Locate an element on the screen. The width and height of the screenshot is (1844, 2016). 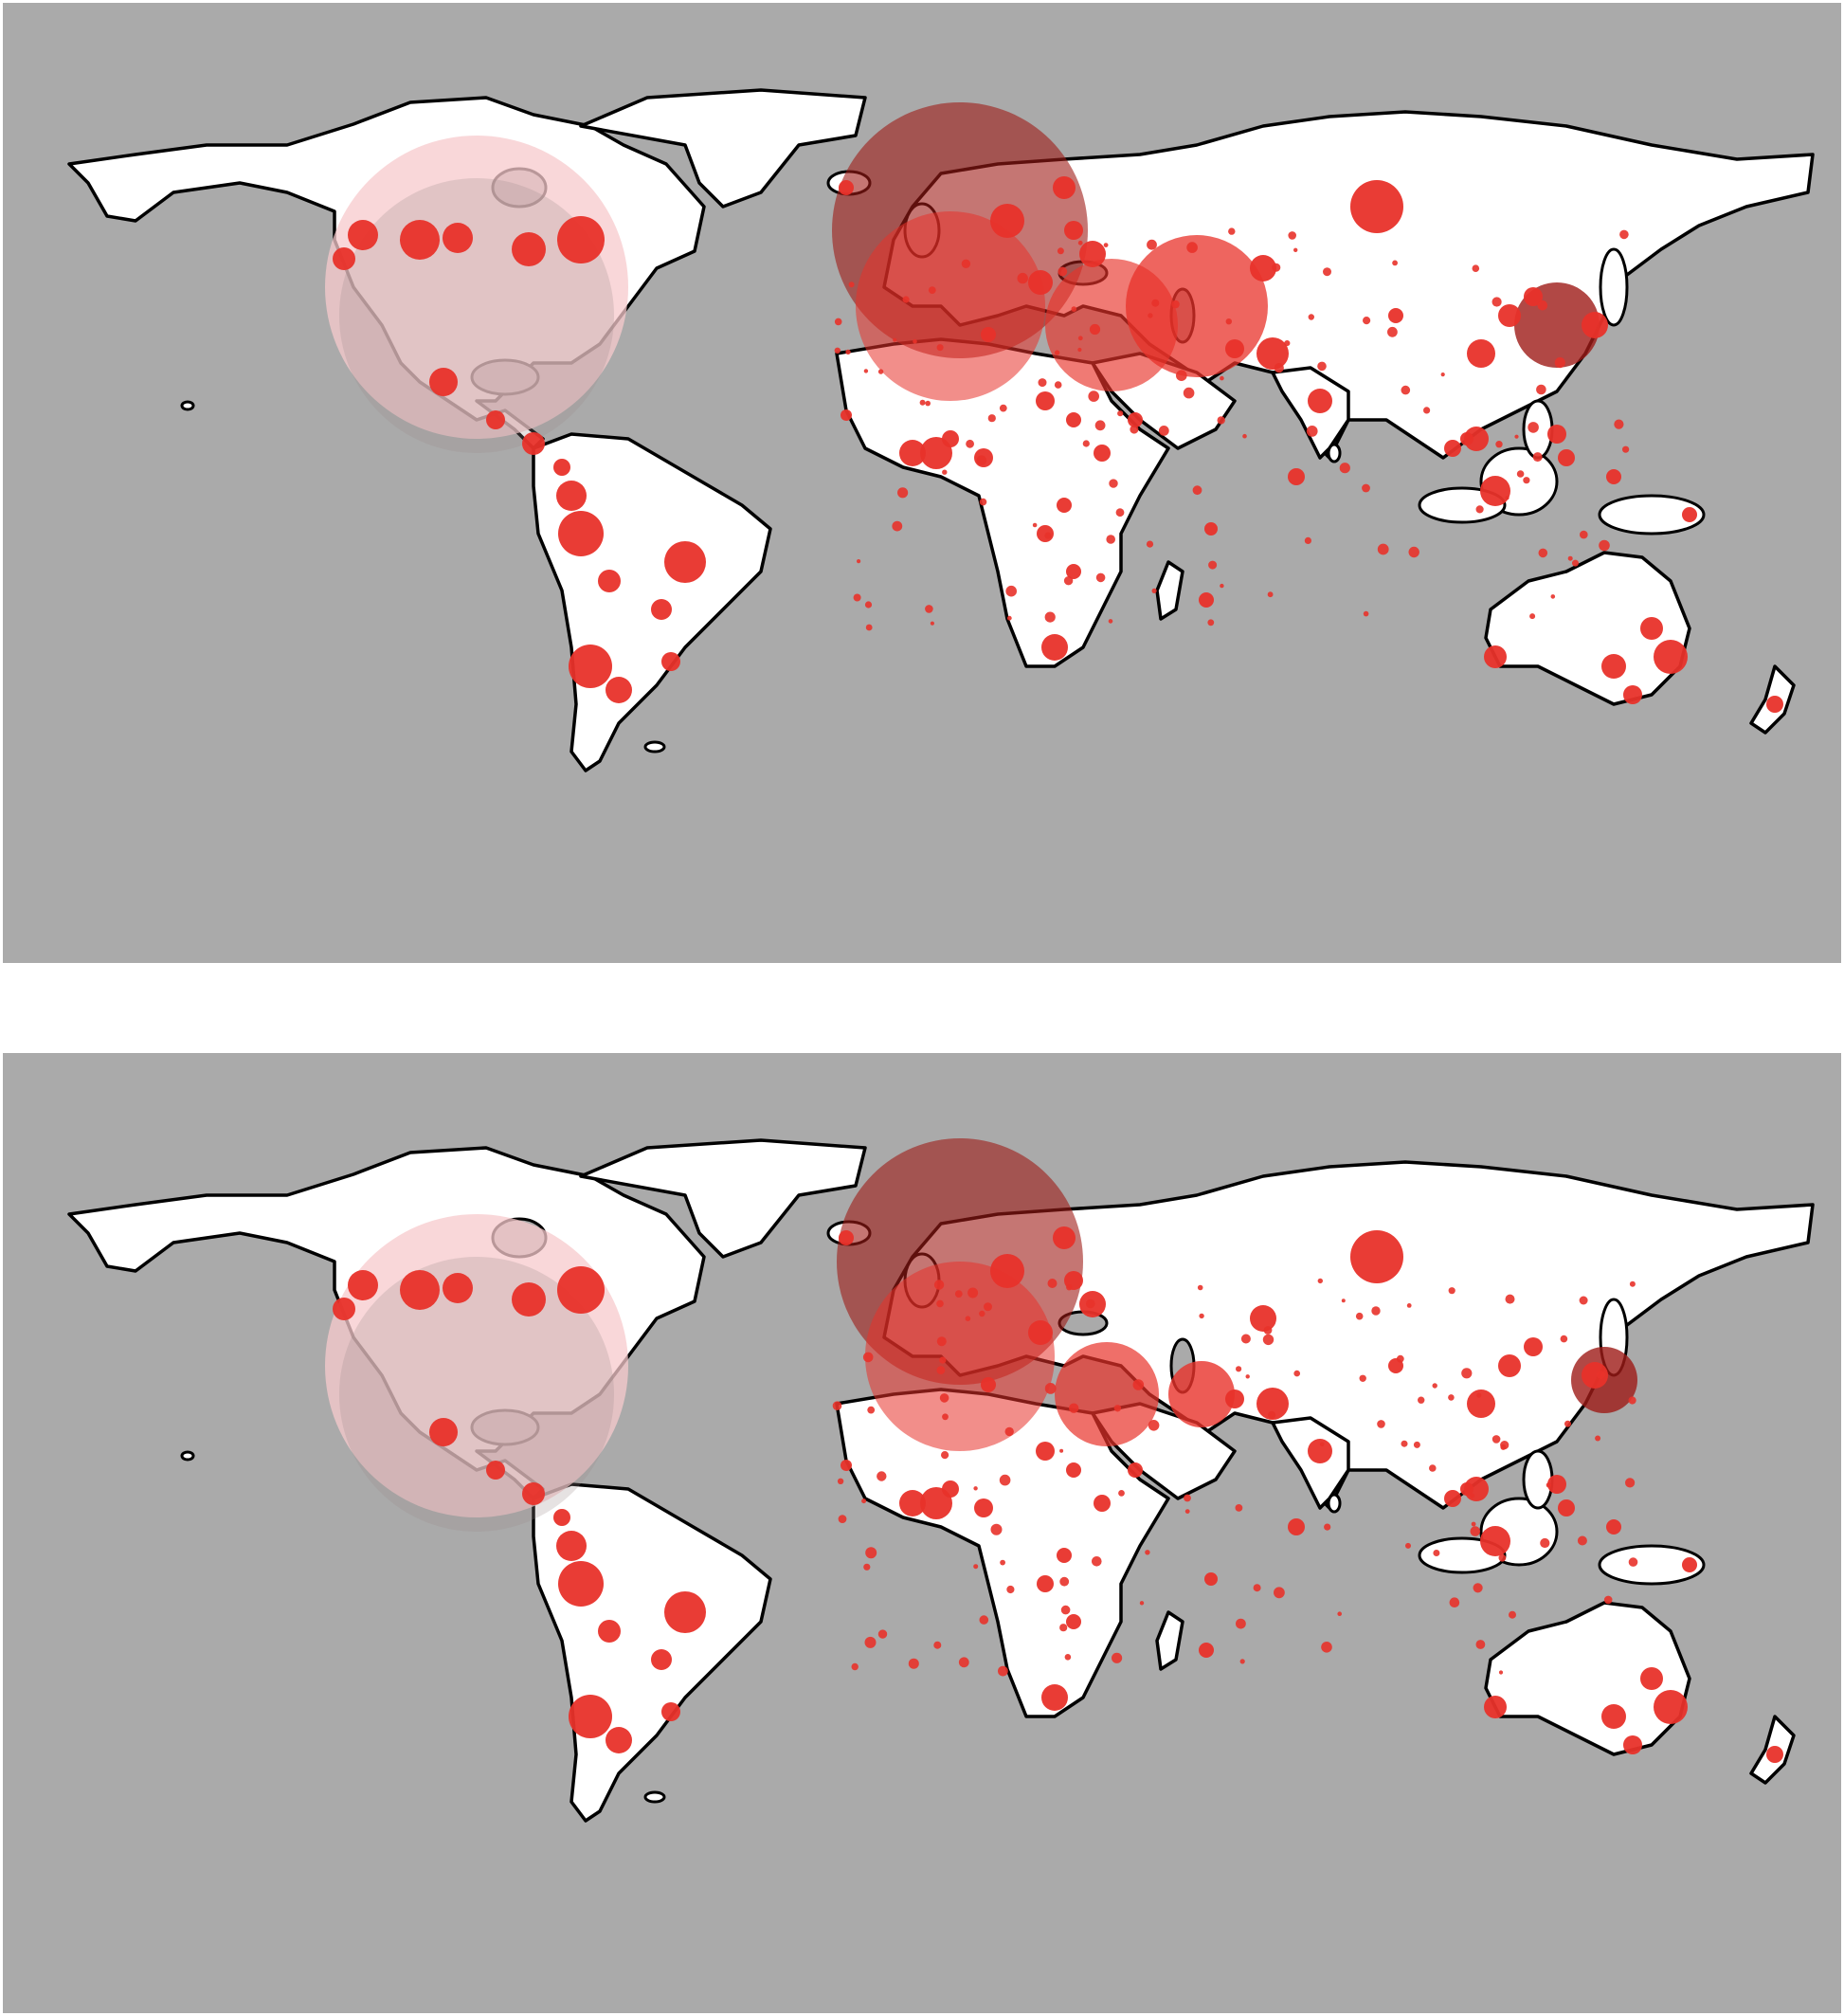
falklands-island is located at coordinates (654, 747).